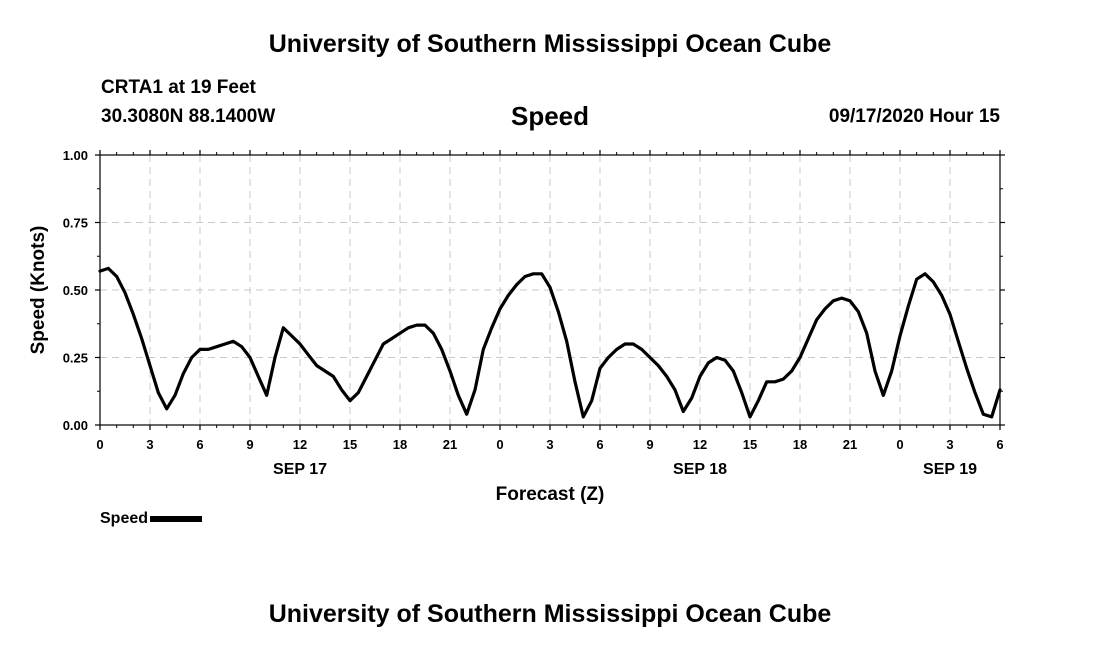 This screenshot has width=1100, height=650. I want to click on station-coordinates: 30.3080N 88.1400W, so click(188, 116).